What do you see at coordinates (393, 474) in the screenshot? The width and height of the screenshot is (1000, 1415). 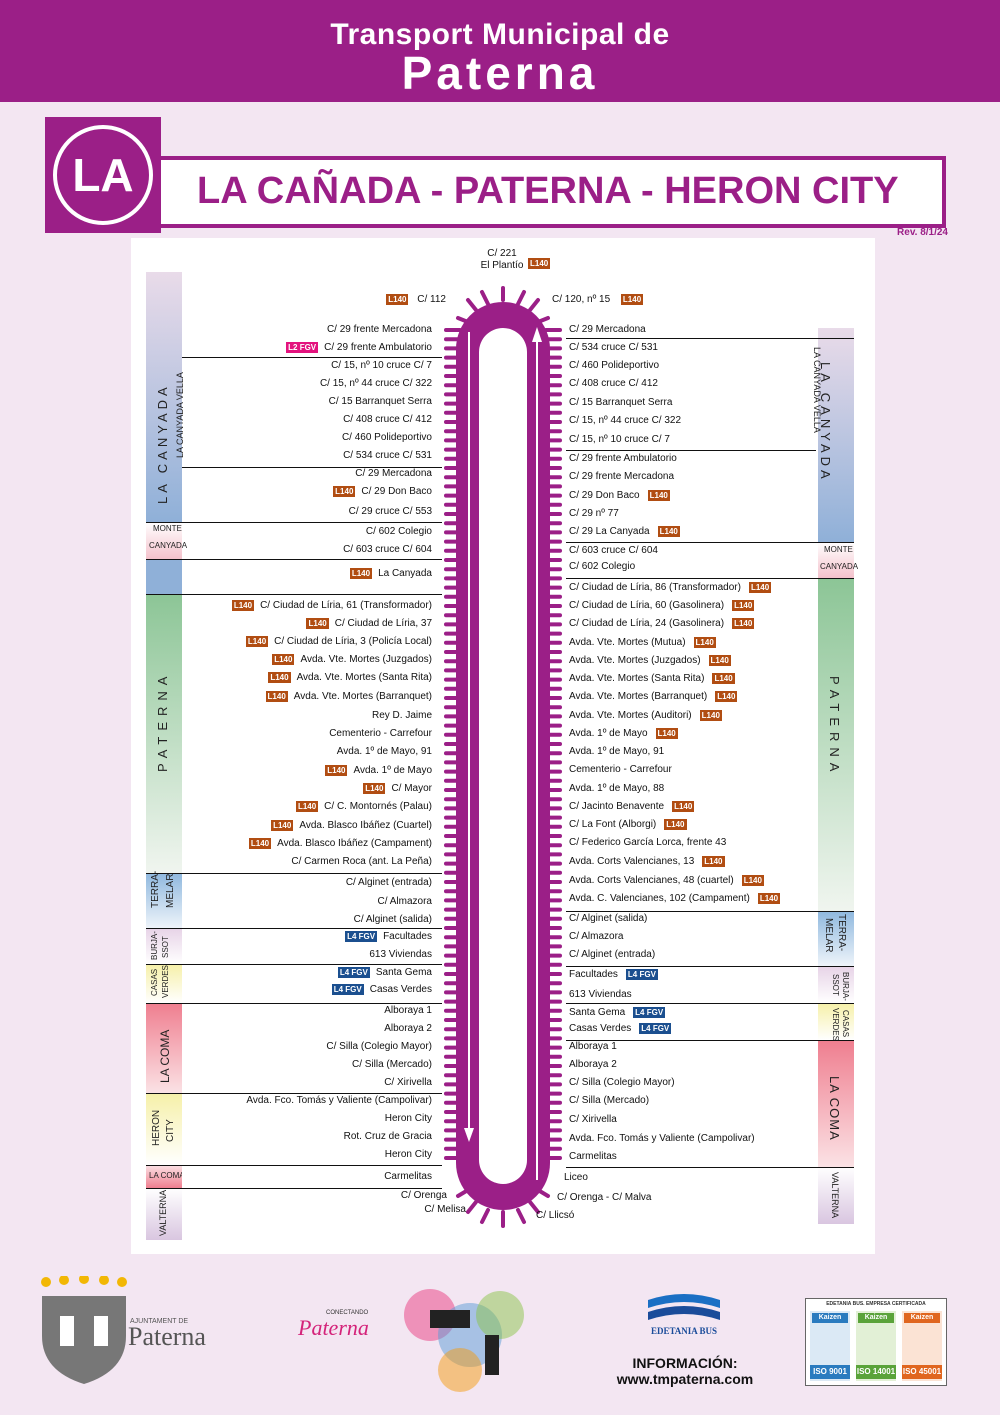 I see `left-stop: C/ 29 Mercadona` at bounding box center [393, 474].